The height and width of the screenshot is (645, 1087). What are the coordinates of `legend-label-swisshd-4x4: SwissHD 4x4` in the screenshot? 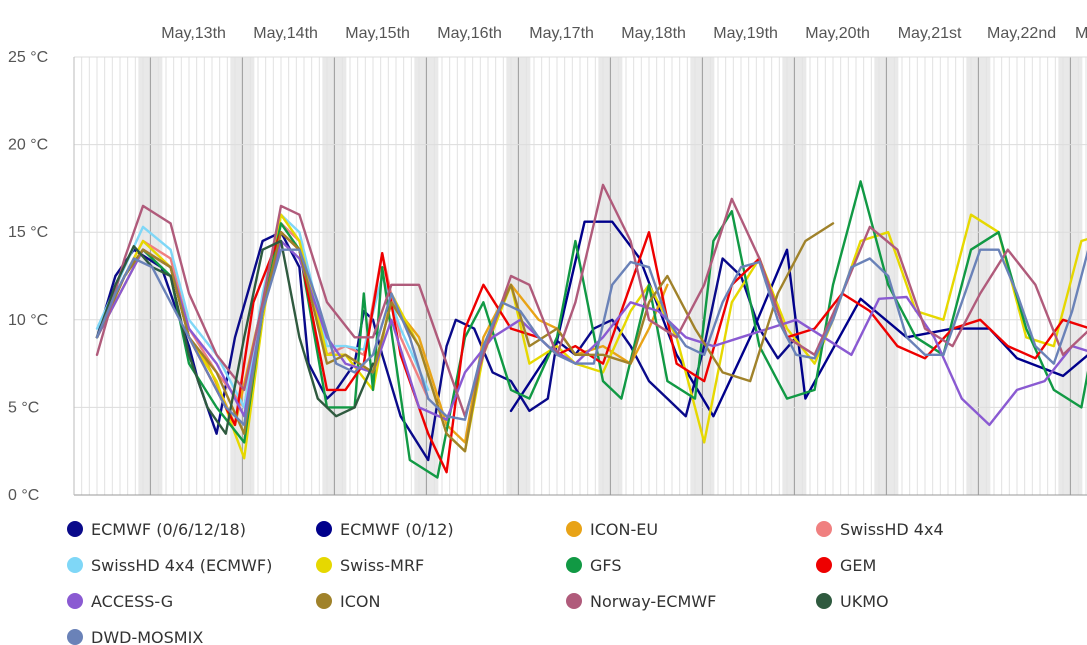 It's located at (892, 529).